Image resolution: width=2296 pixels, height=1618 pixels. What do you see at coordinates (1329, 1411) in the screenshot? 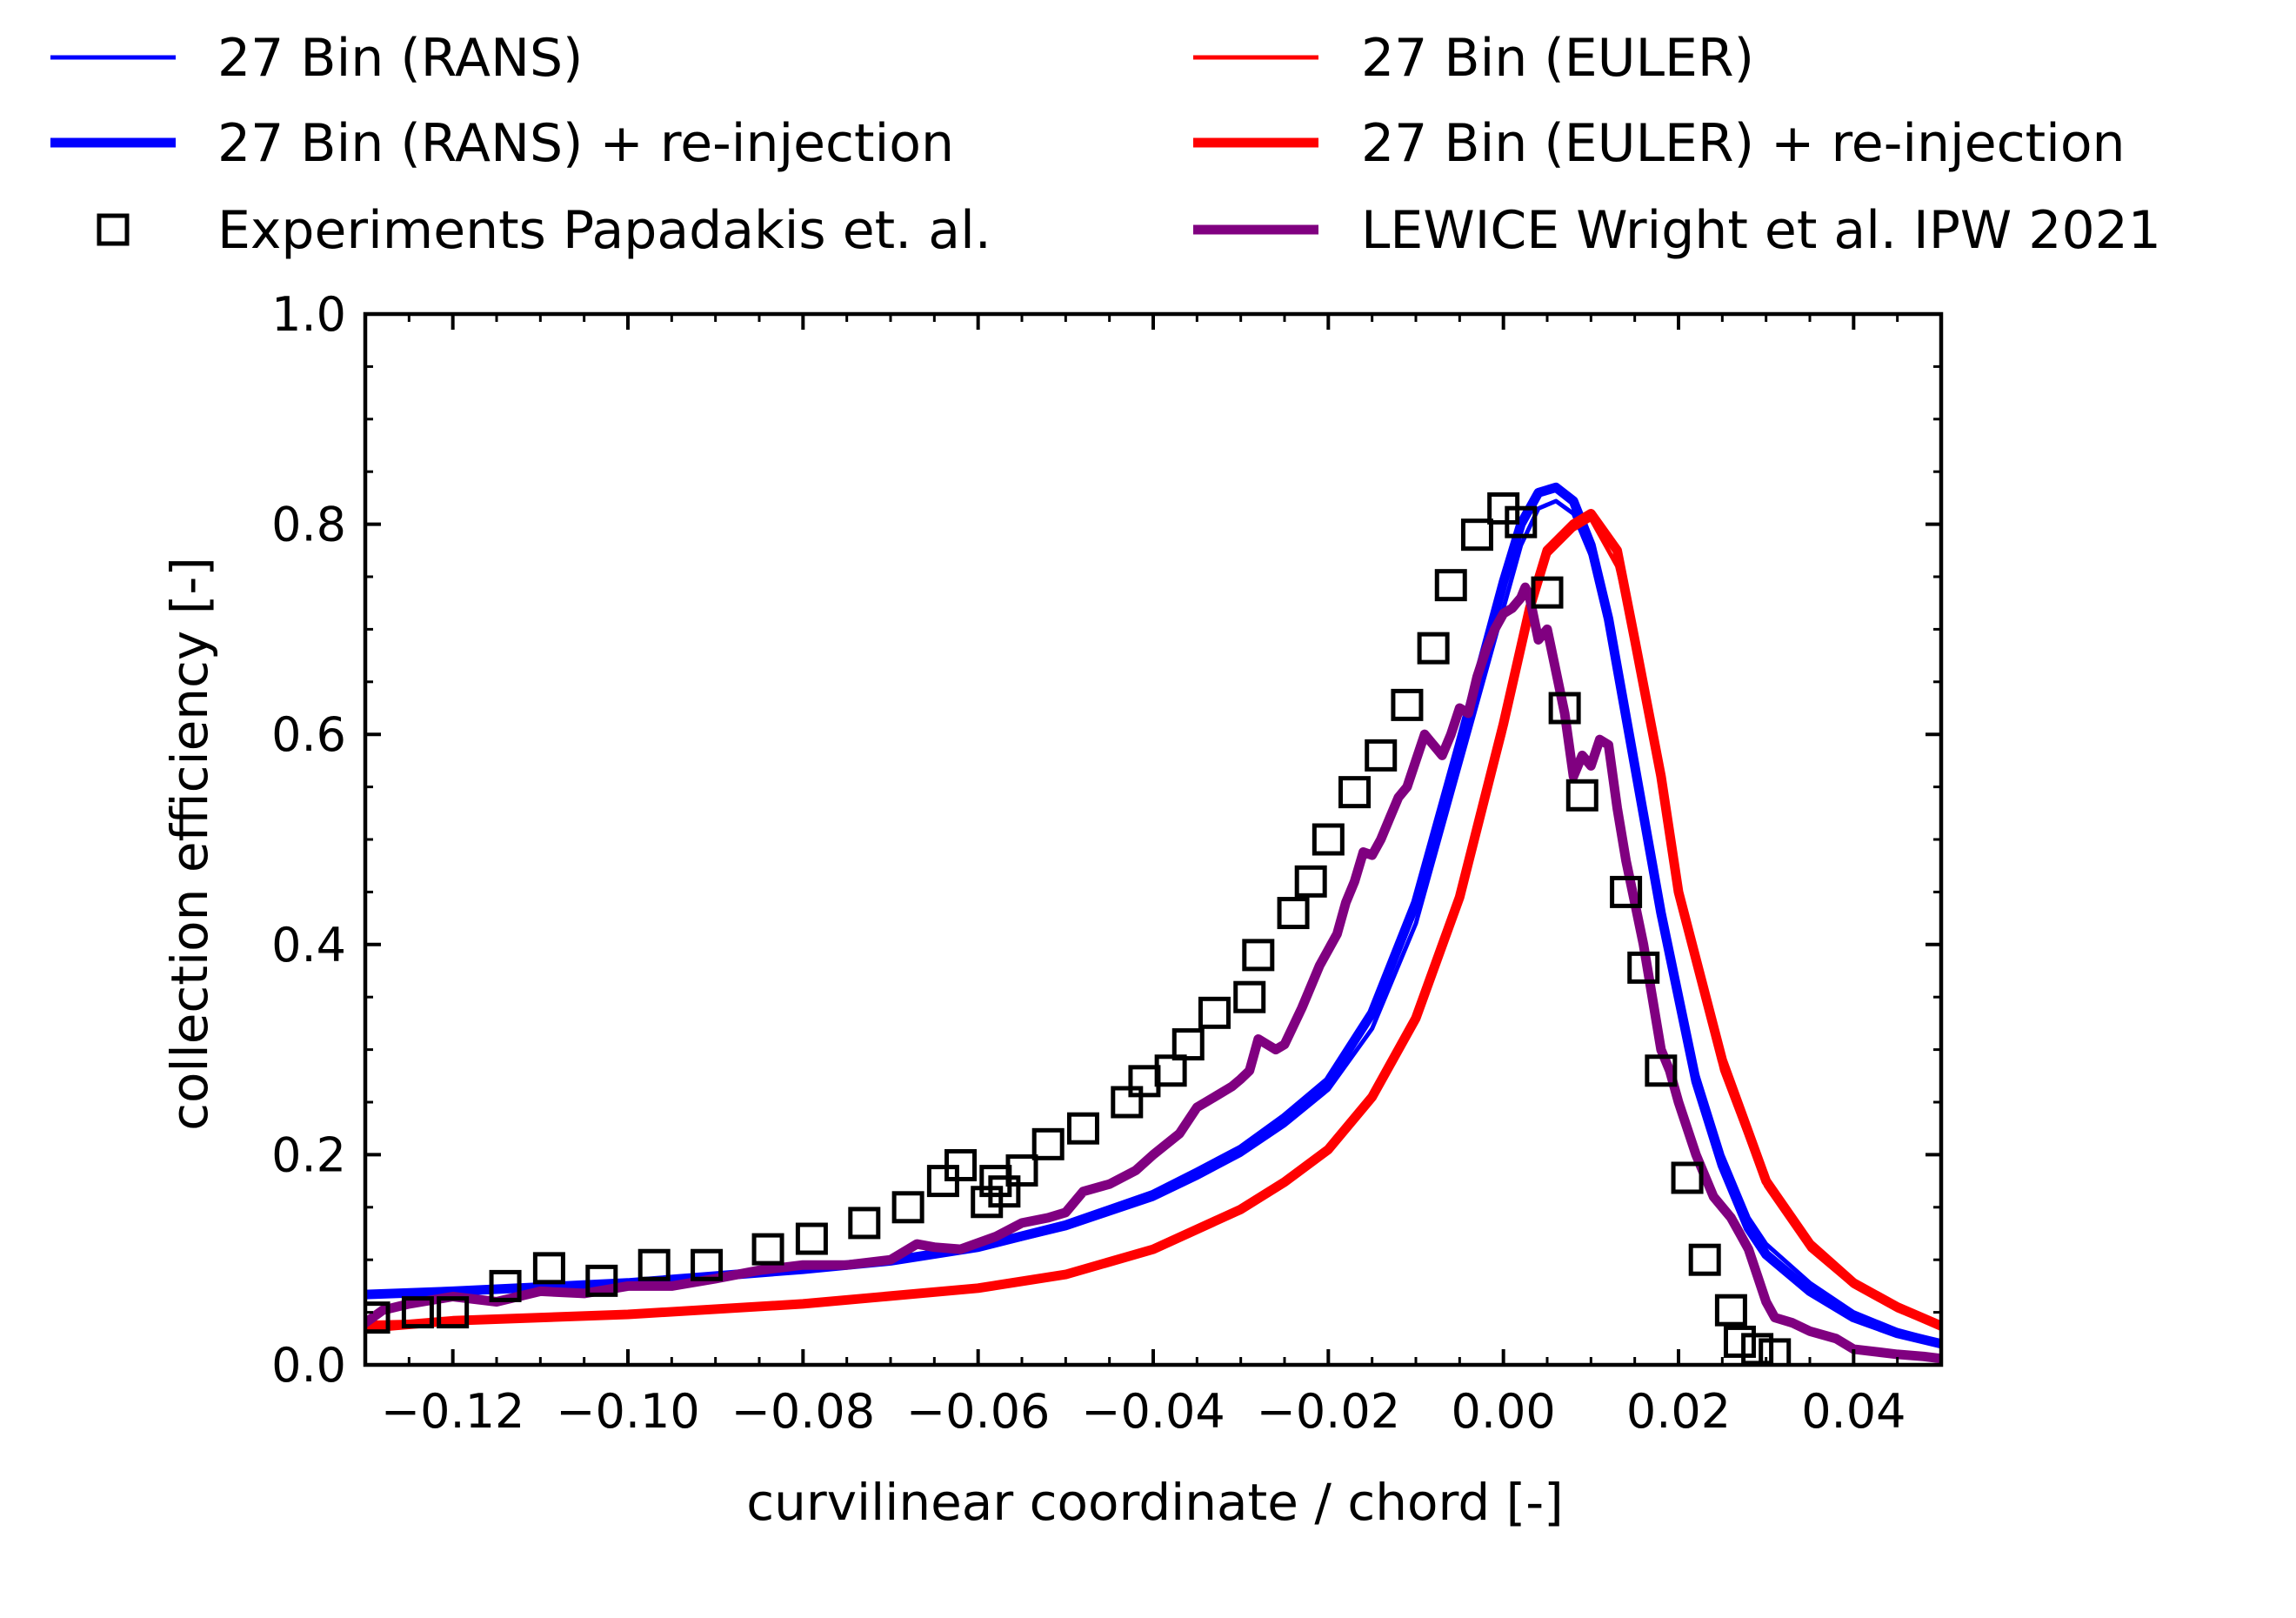
I see `x-tick-label: −0.02` at bounding box center [1329, 1411].